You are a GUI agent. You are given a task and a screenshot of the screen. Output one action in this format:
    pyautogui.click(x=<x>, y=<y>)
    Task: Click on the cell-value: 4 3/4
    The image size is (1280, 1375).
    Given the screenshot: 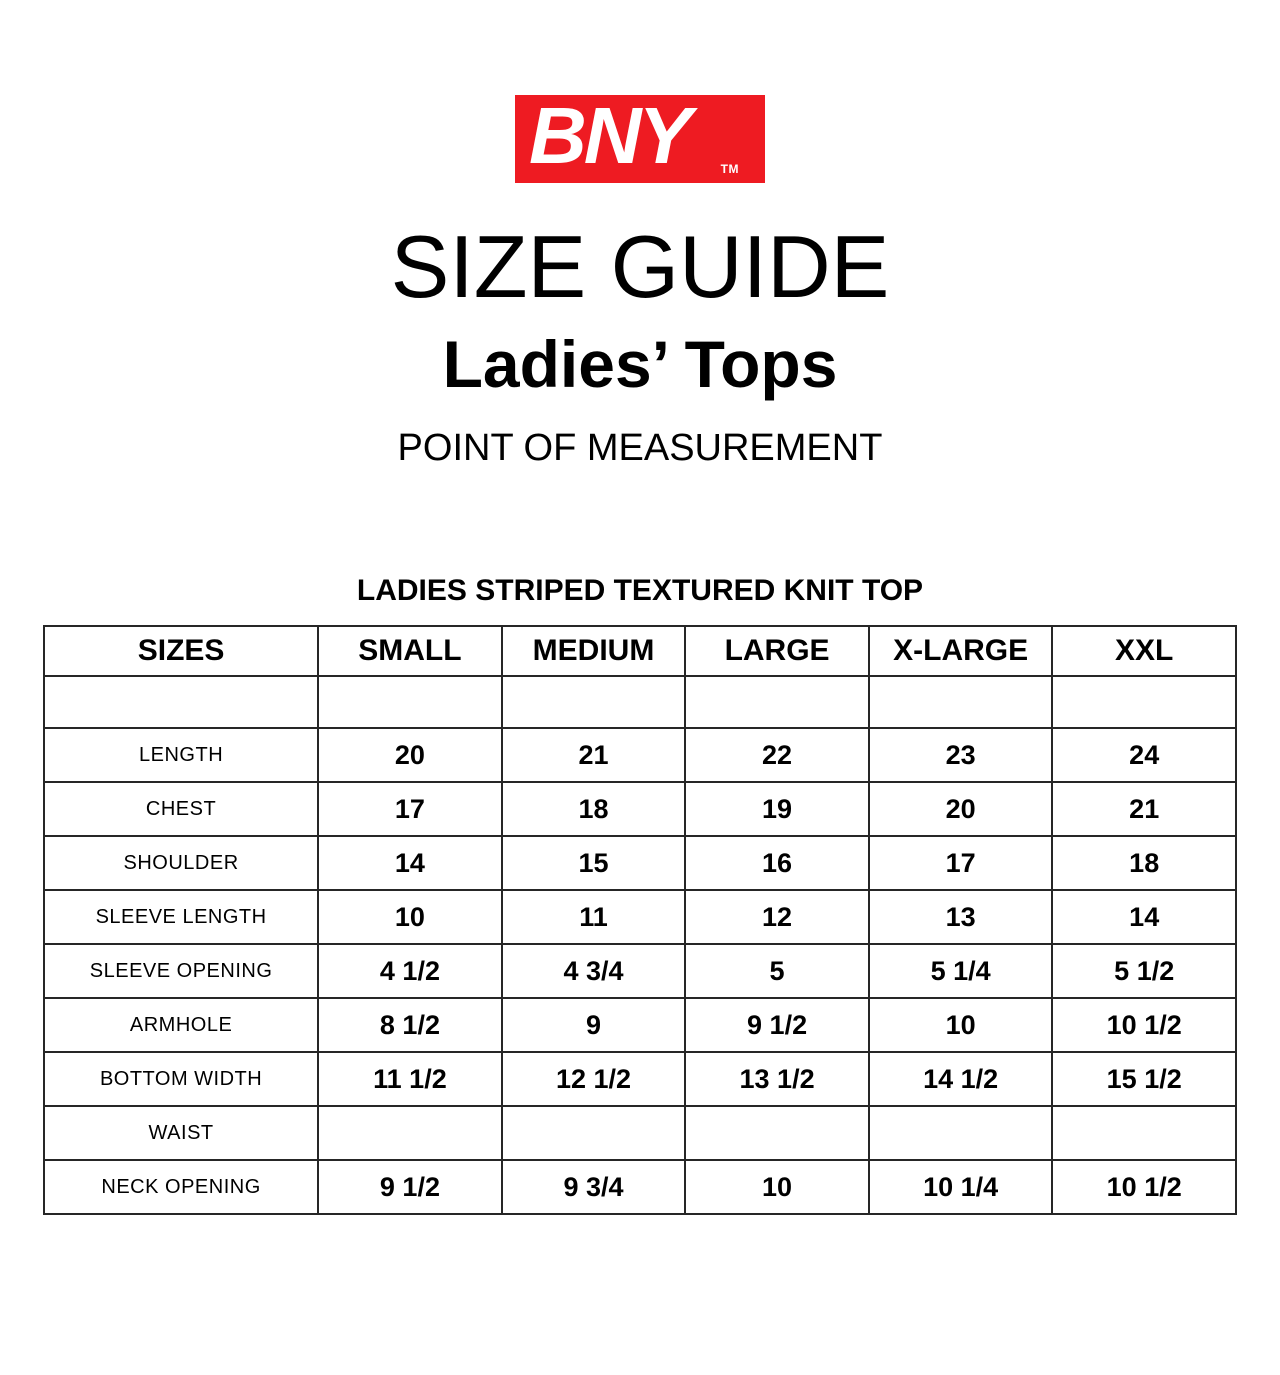 What is the action you would take?
    pyautogui.click(x=593, y=971)
    